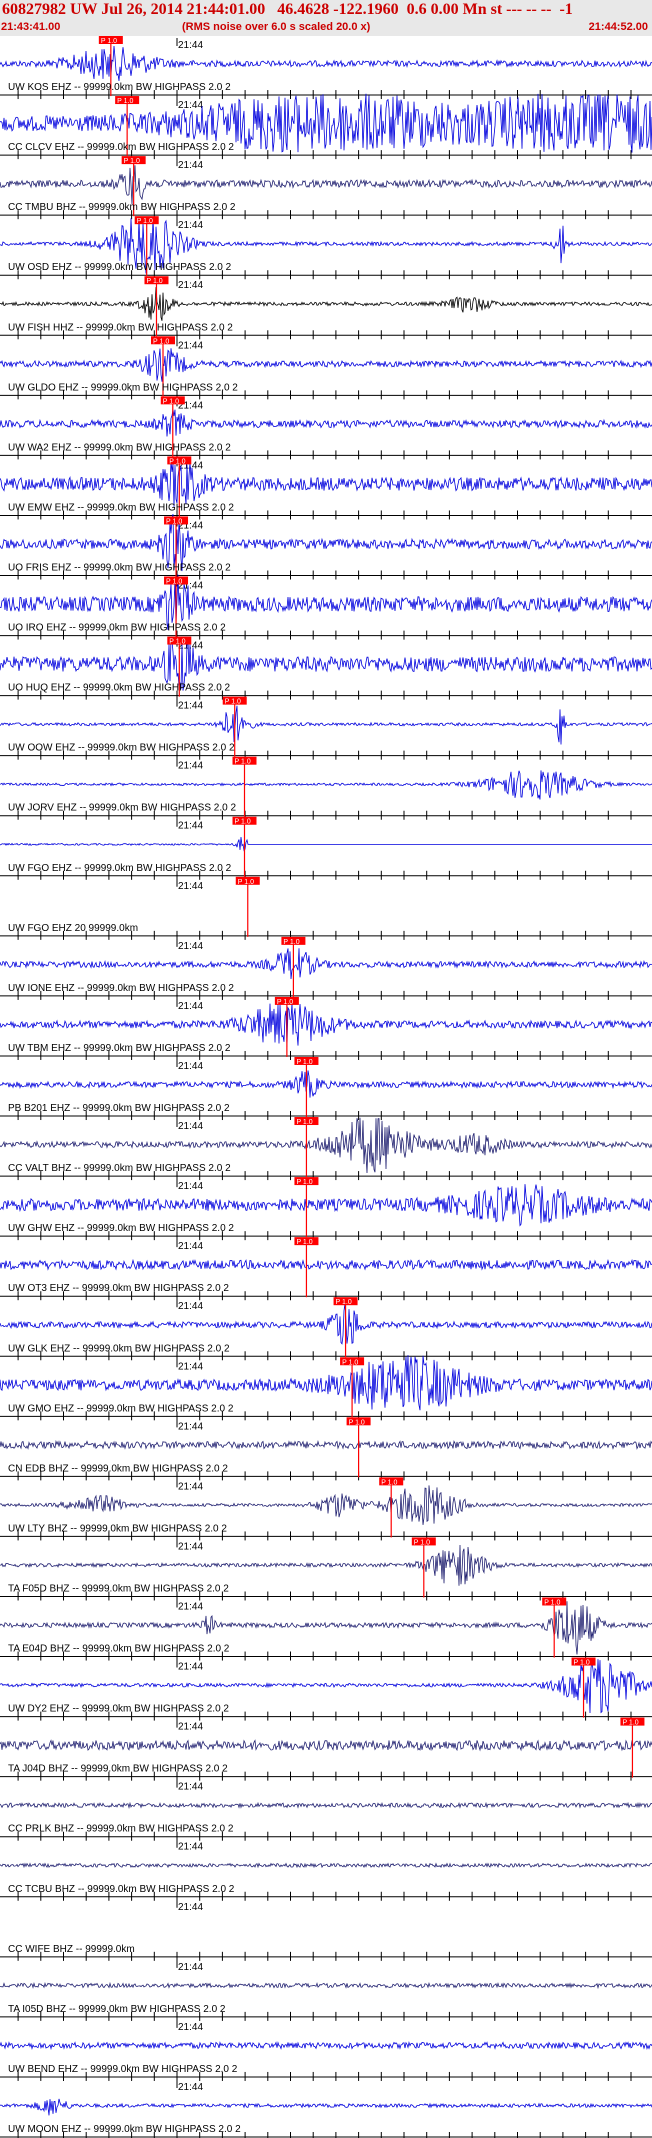  I want to click on rms-note: (RMS noise over 6.0 s scaled 20.0 x), so click(276, 27).